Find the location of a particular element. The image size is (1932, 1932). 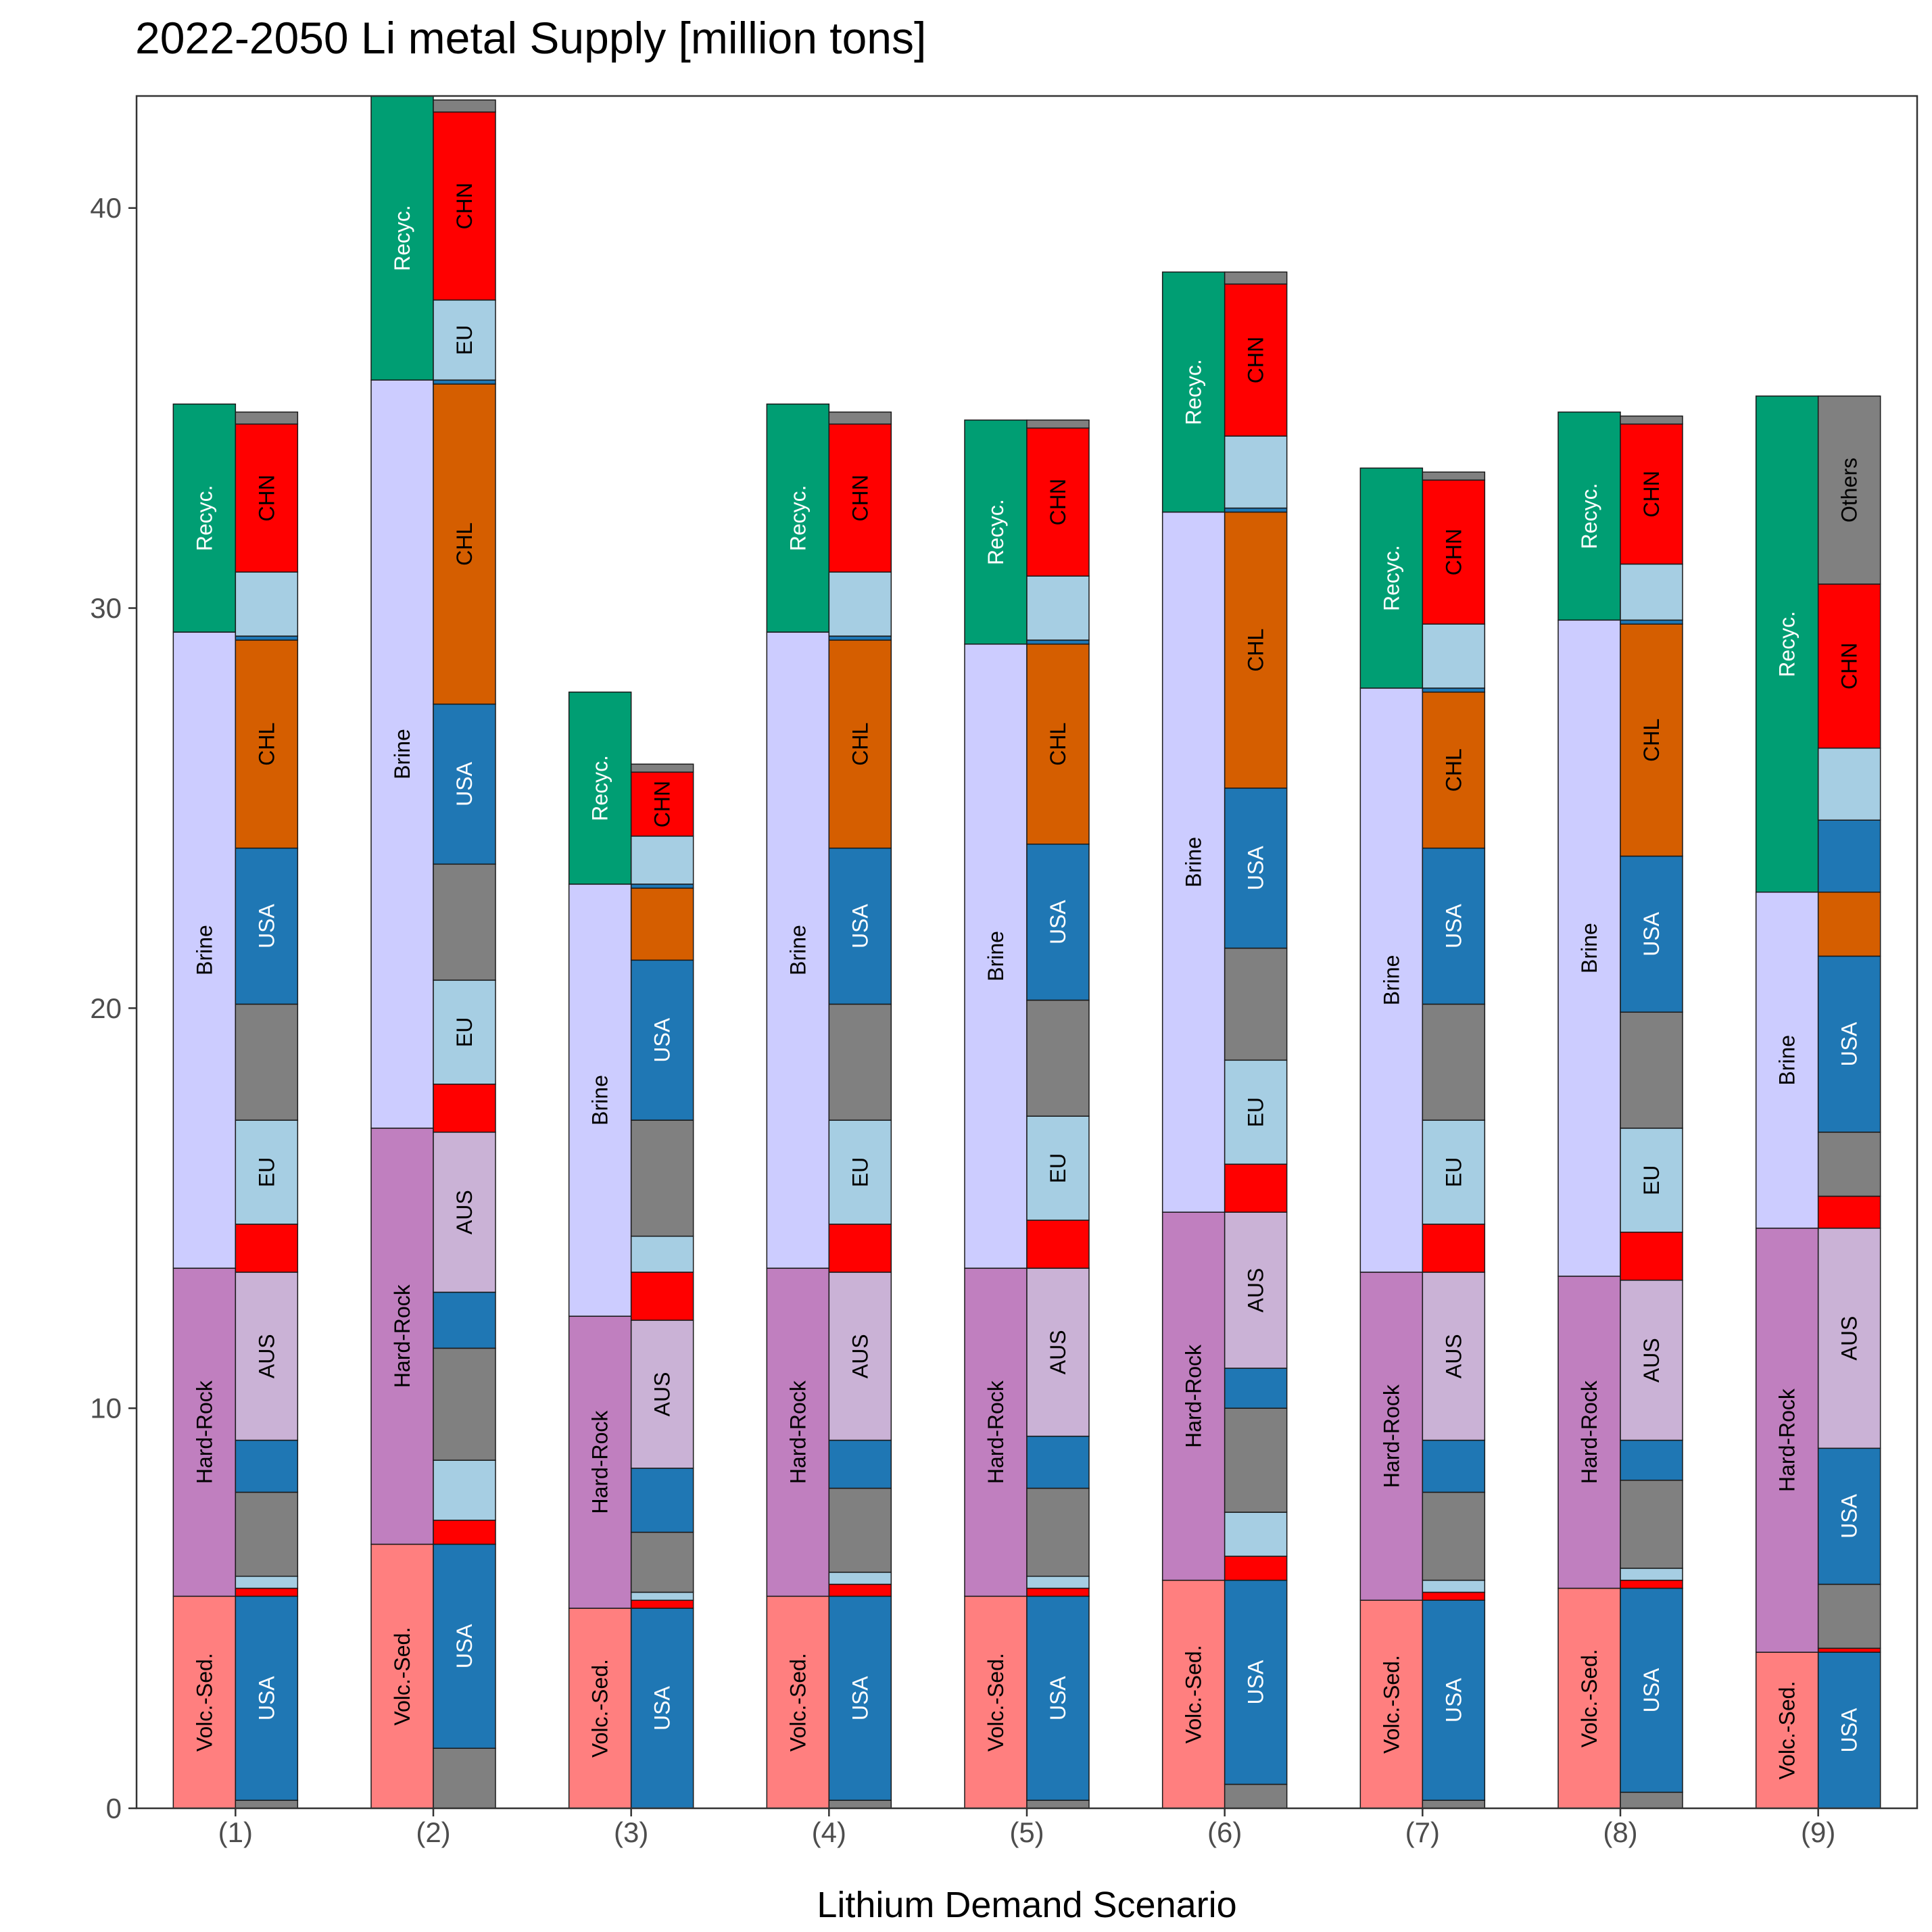

deposit-label-7-volc-sed-0: Volc.-Sed. is located at coordinates (1391, 1705).